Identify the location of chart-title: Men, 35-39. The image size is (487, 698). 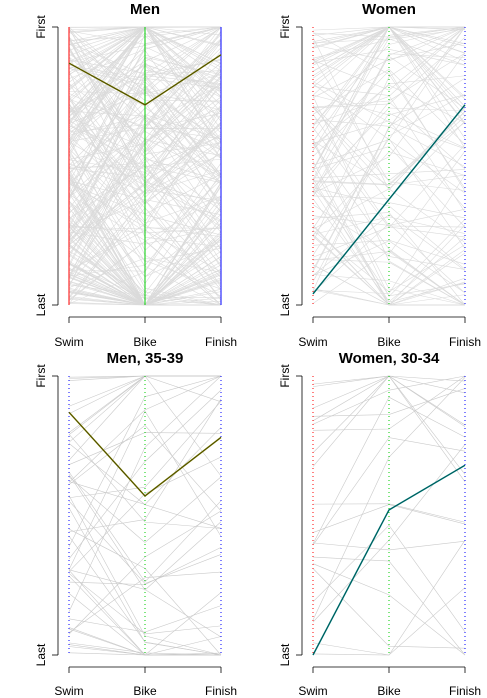
(145, 358).